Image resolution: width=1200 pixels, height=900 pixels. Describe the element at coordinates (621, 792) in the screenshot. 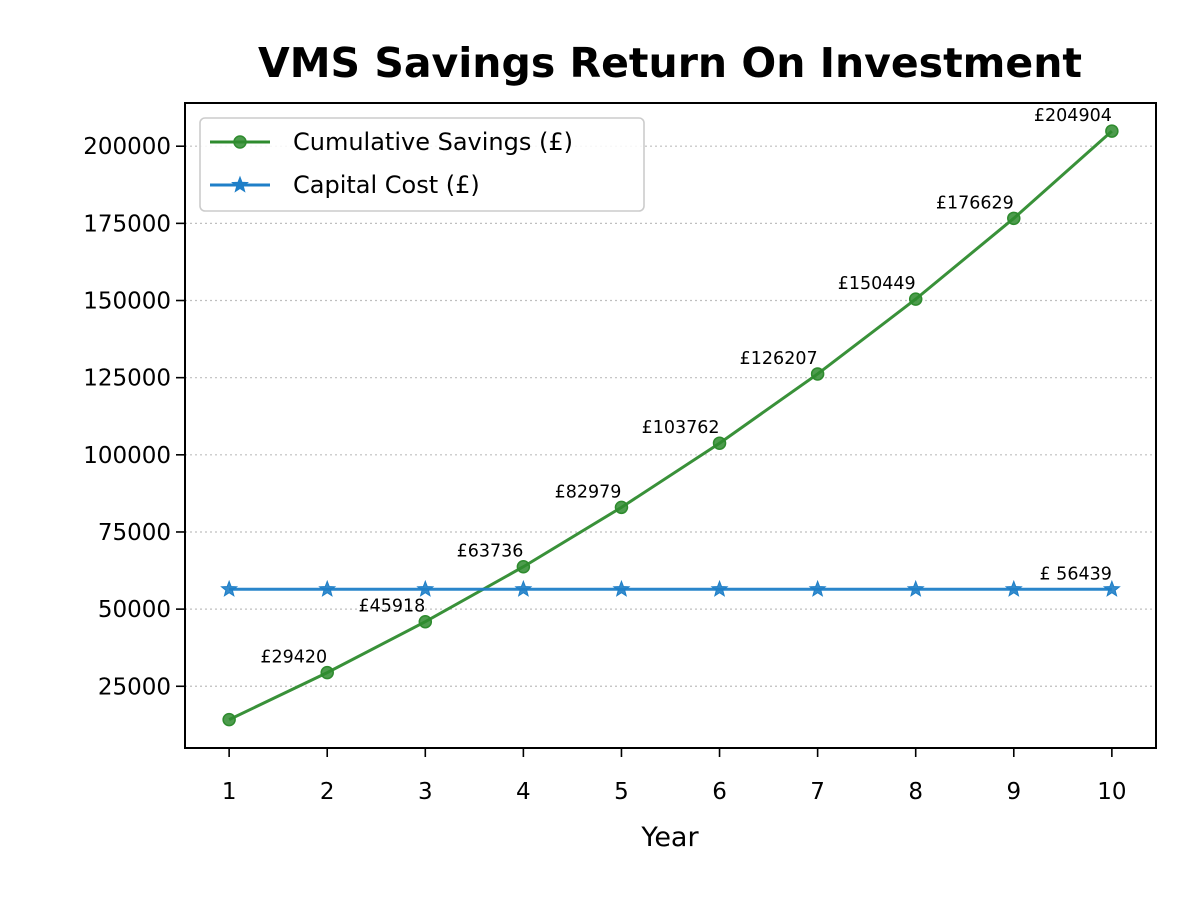

I see `x-tick-label: 5` at that location.